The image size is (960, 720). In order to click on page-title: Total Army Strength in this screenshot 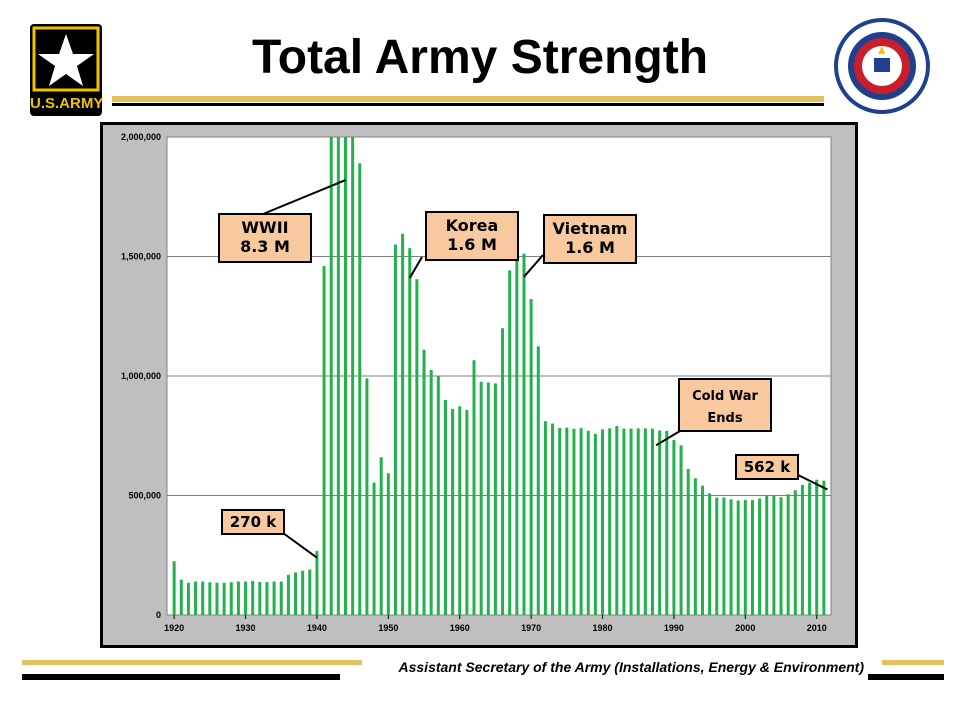, I will do `click(480, 57)`.